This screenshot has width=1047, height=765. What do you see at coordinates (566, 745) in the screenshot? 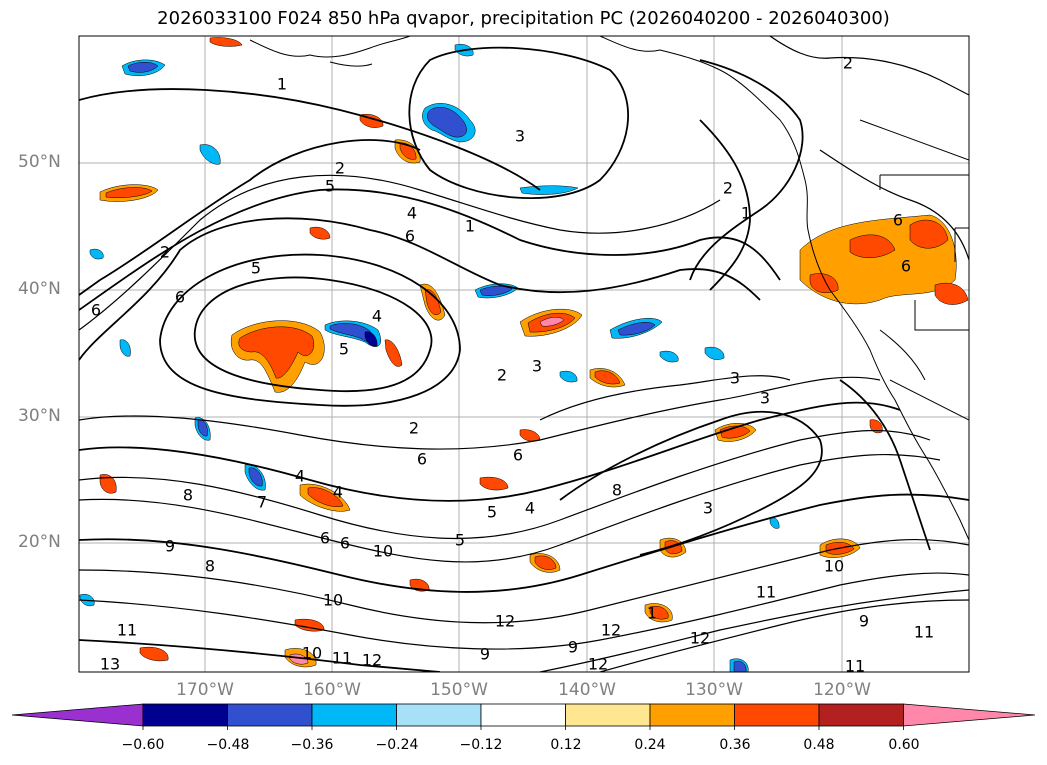
I see `colorbar-tick: 0.12` at bounding box center [566, 745].